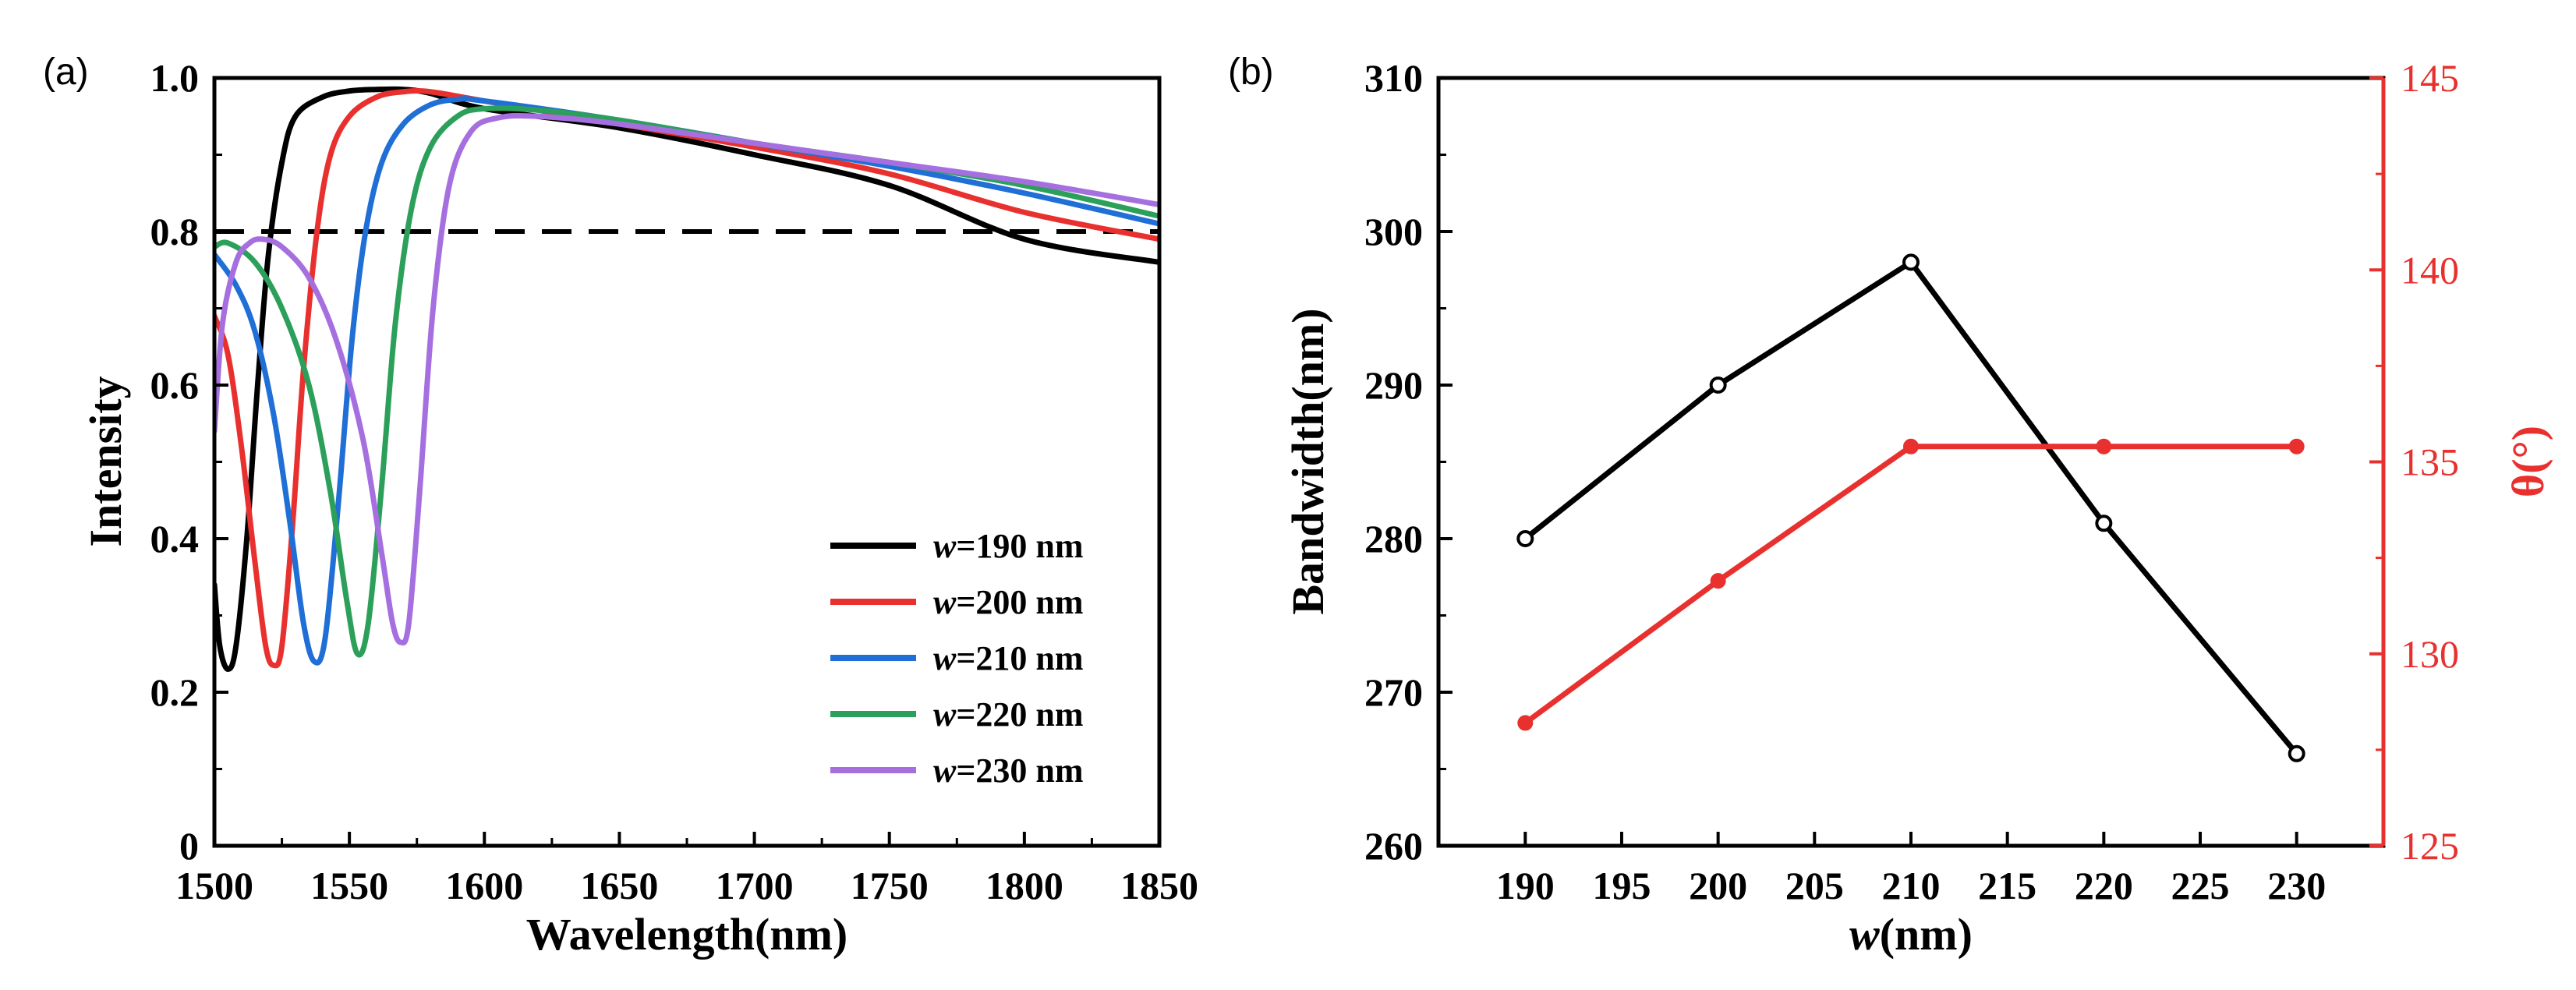 This screenshot has height=990, width=2576. What do you see at coordinates (2430, 462) in the screenshot?
I see `panel-b-y2-tick-label: 135` at bounding box center [2430, 462].